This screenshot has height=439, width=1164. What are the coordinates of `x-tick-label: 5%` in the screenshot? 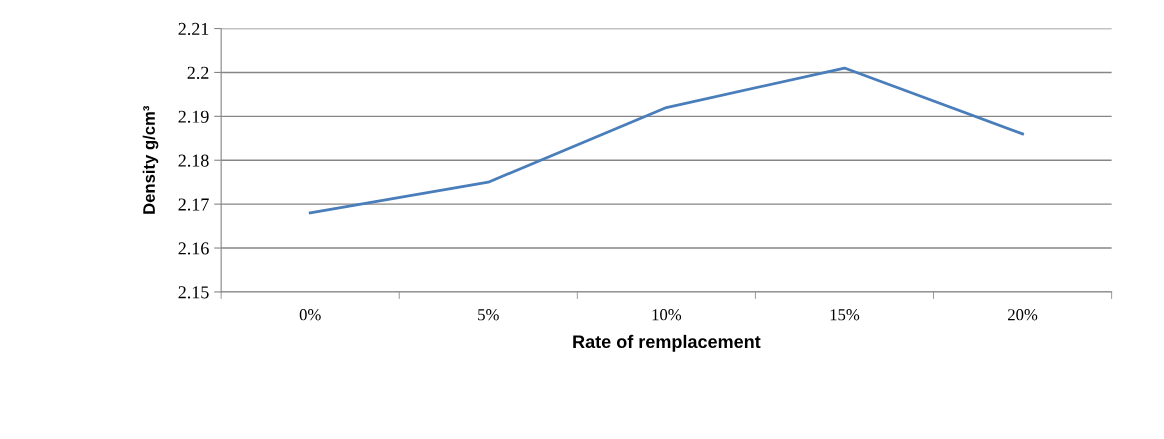 It's located at (488, 315).